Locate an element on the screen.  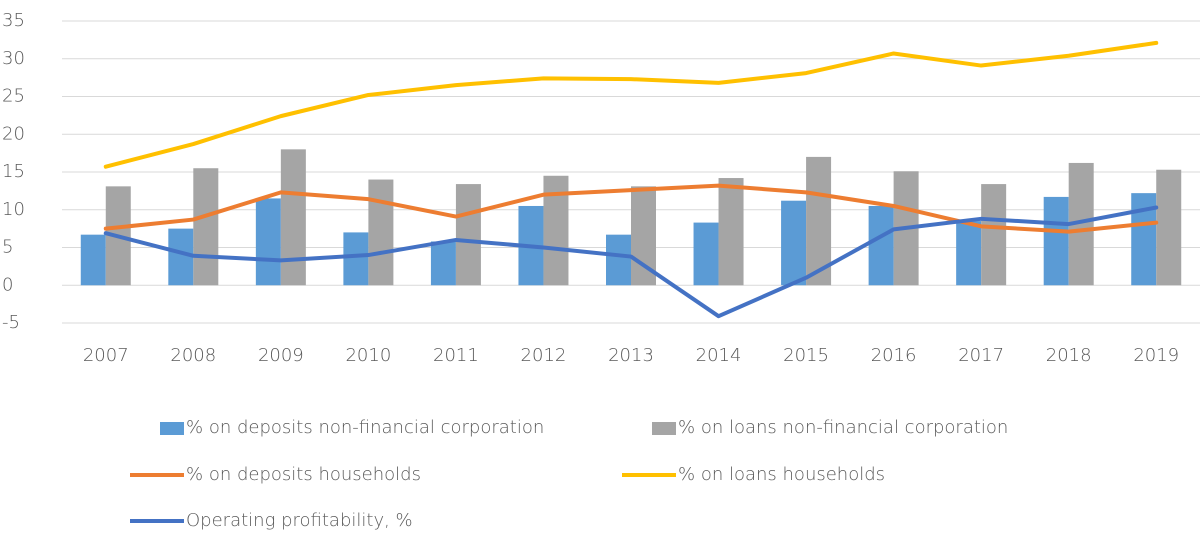
y-tick-label: 15 is located at coordinates (13, 171).